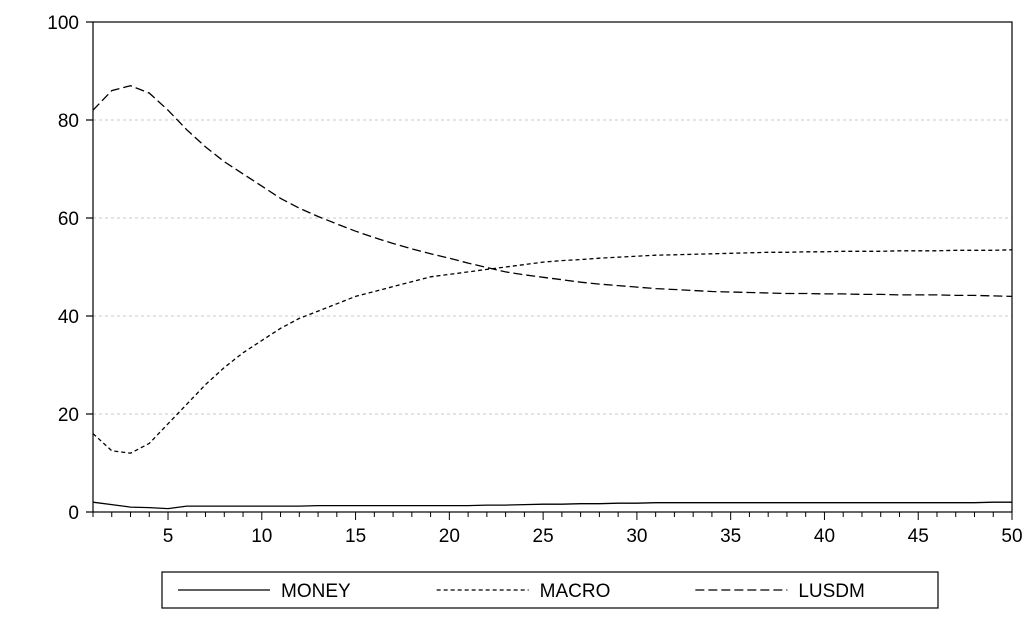 The width and height of the screenshot is (1024, 622). I want to click on x-tick-label: 40, so click(824, 536).